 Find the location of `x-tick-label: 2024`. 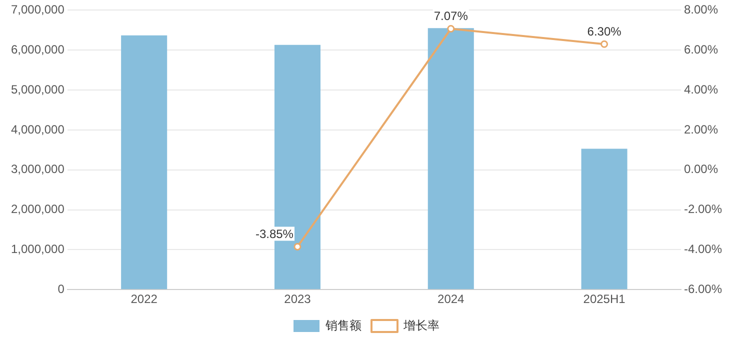

x-tick-label: 2024 is located at coordinates (451, 299).